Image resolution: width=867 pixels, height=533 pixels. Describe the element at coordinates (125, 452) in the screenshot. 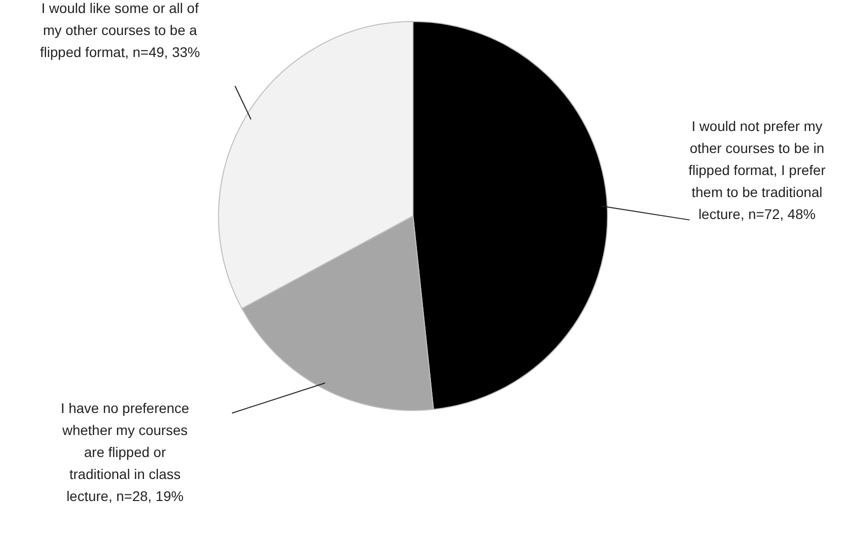

I see `slice-label: I have no preference whether my courses are flipped or traditional in class lecture, n=28, 19%` at that location.